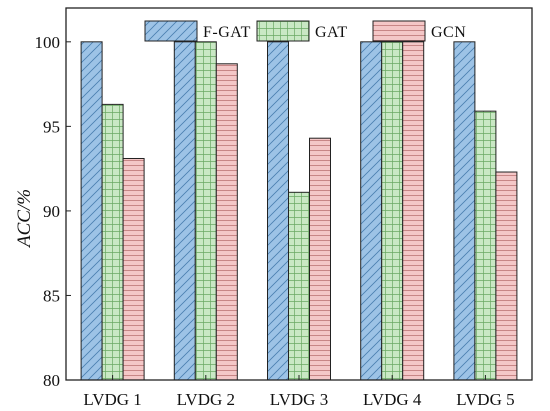 The height and width of the screenshot is (411, 550). Describe the element at coordinates (299, 399) in the screenshot. I see `x-tick-label: LVDG 3` at that location.